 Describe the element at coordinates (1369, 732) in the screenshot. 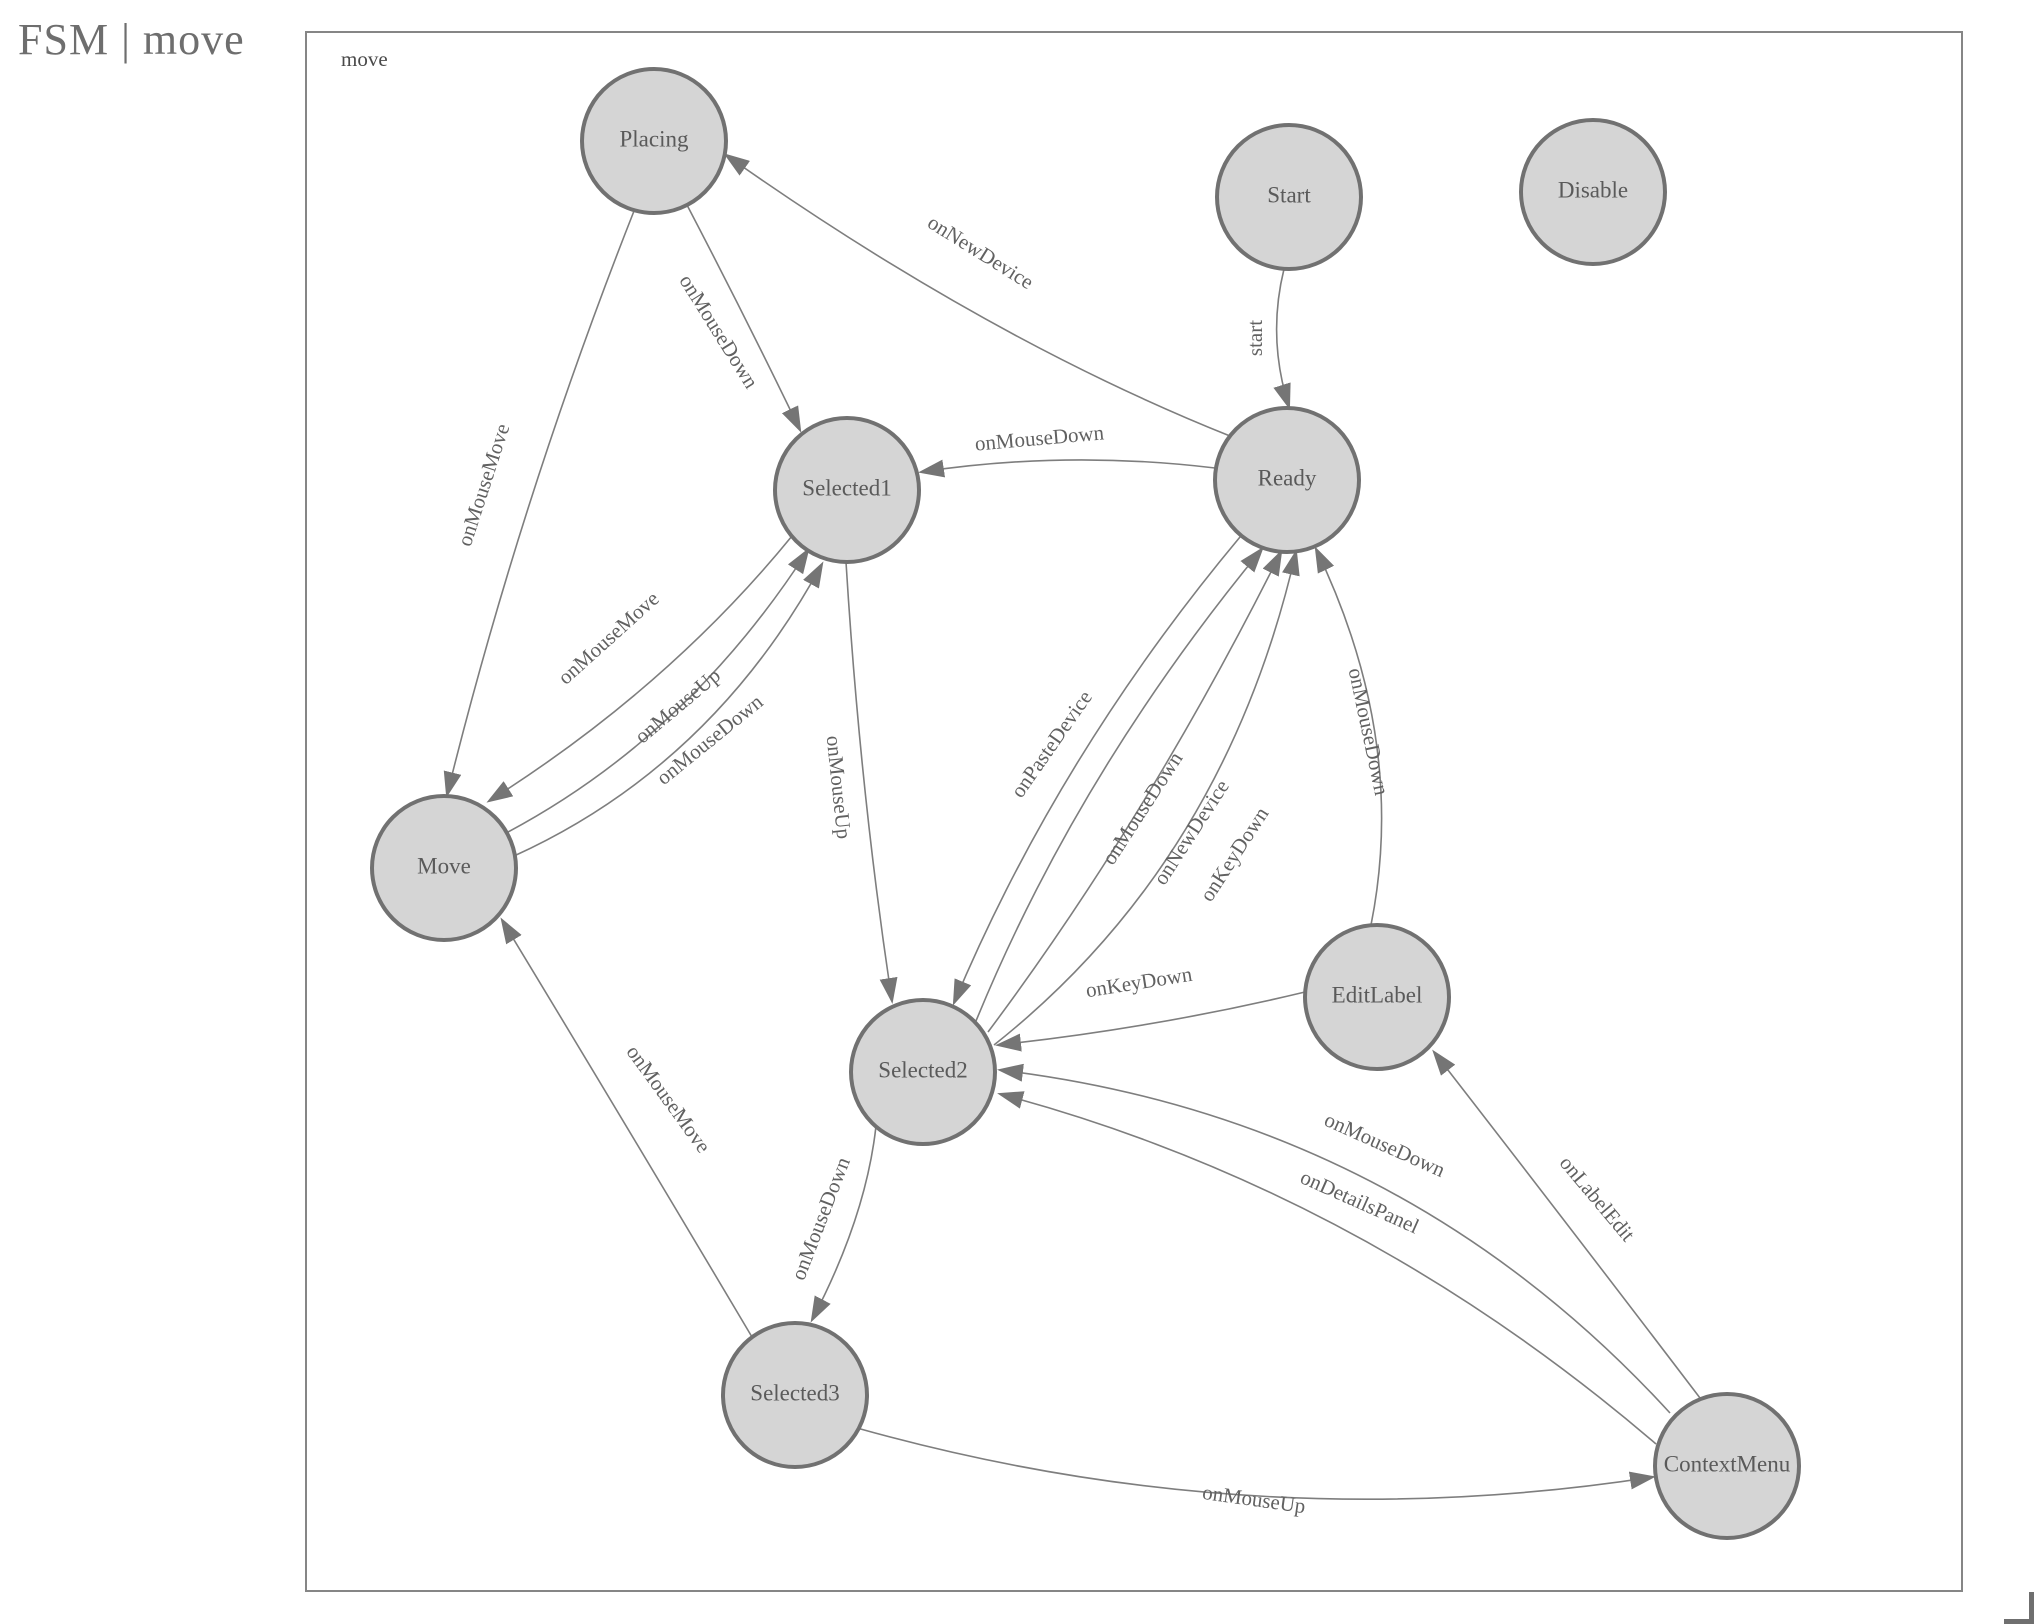

I see `transition-label-13: onMouseDown` at that location.